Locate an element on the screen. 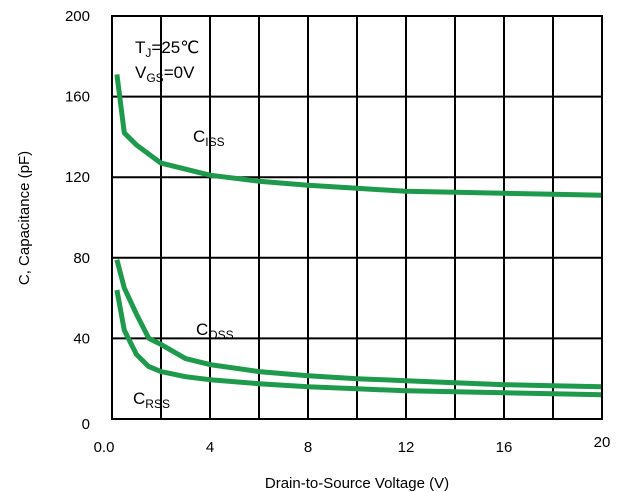  y-tick-label: 160 is located at coordinates (77, 97).